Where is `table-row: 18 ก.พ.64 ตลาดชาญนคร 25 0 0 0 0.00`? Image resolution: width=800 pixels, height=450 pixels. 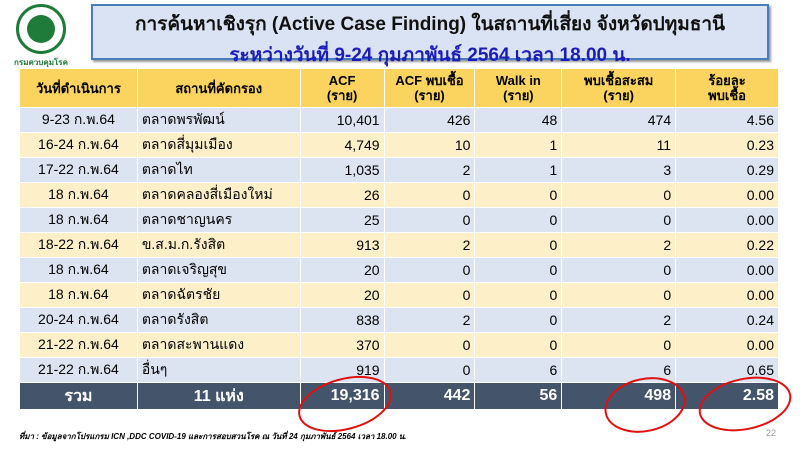 table-row: 18 ก.พ.64 ตลาดชาญนคร 25 0 0 0 0.00 is located at coordinates (399, 220).